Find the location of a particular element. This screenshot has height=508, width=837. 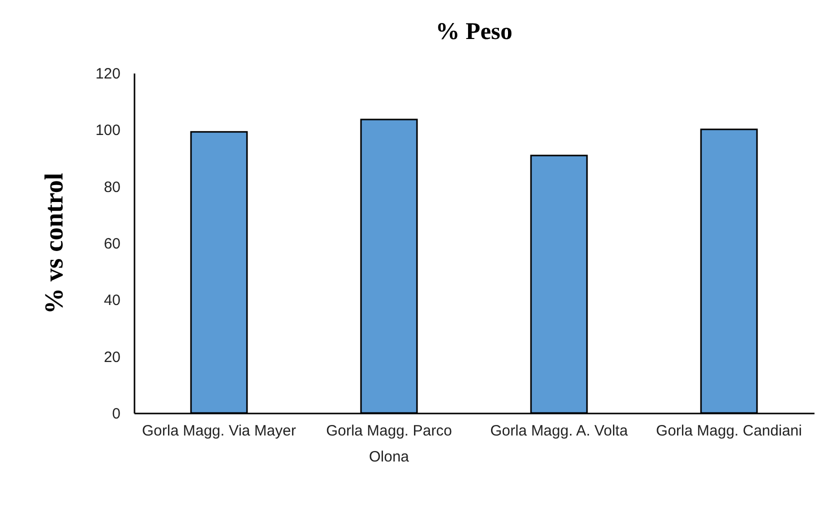

x-tick-label: Gorla Magg. A. Volta is located at coordinates (559, 431).